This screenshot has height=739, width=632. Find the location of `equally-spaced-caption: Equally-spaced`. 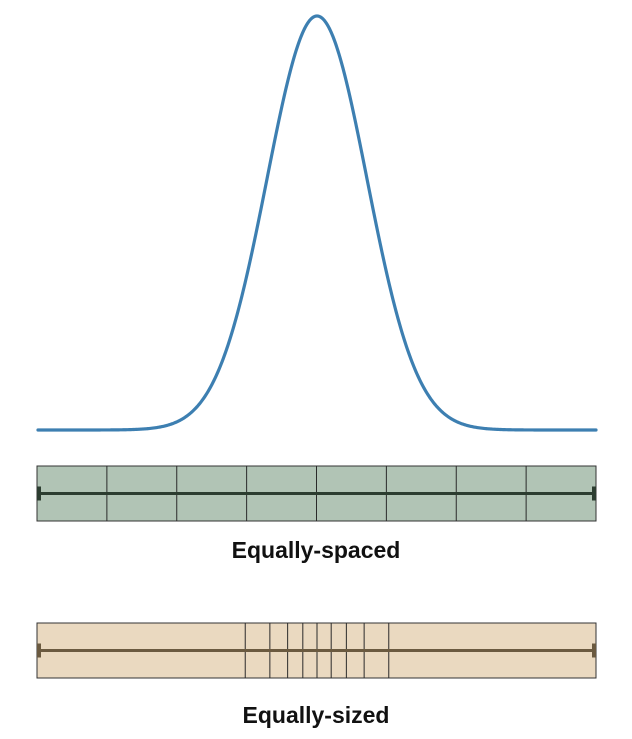

equally-spaced-caption: Equally-spaced is located at coordinates (316, 550).